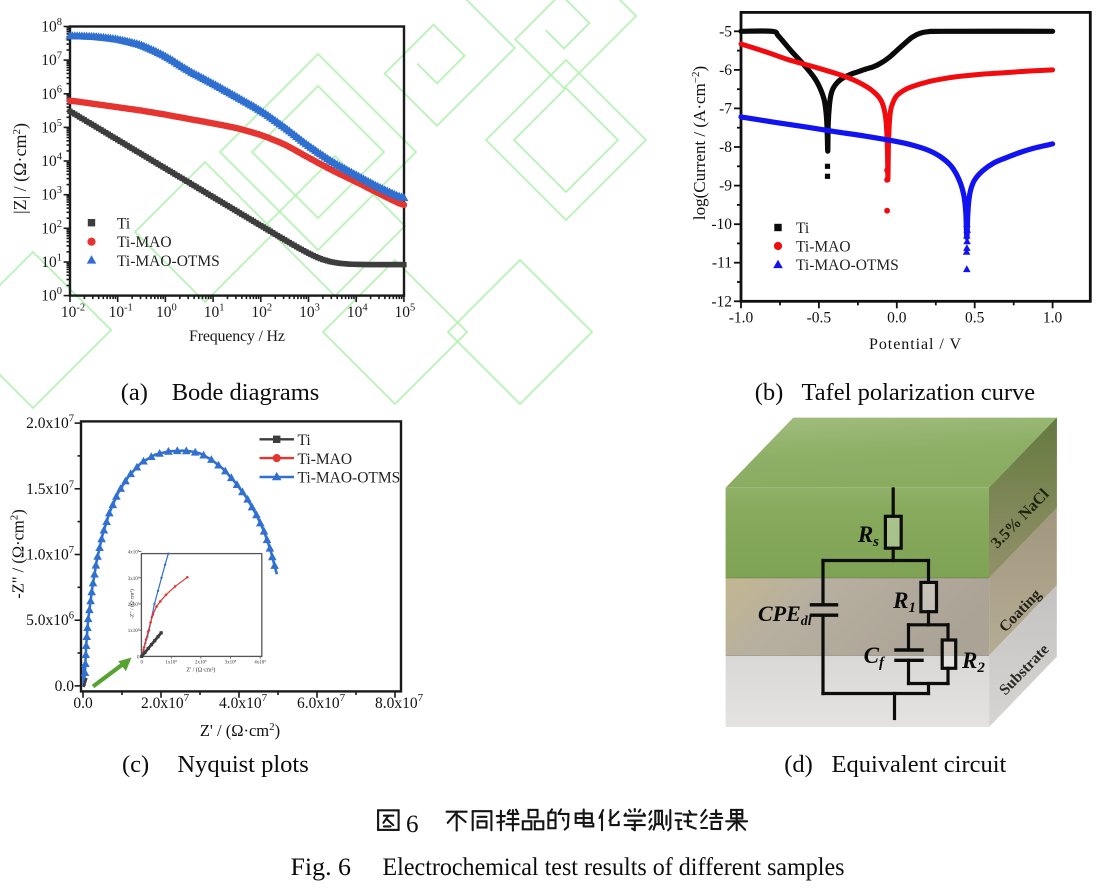 The height and width of the screenshot is (894, 1104). What do you see at coordinates (50, 620) in the screenshot?
I see `svg-text: 5.0x10⁶` at bounding box center [50, 620].